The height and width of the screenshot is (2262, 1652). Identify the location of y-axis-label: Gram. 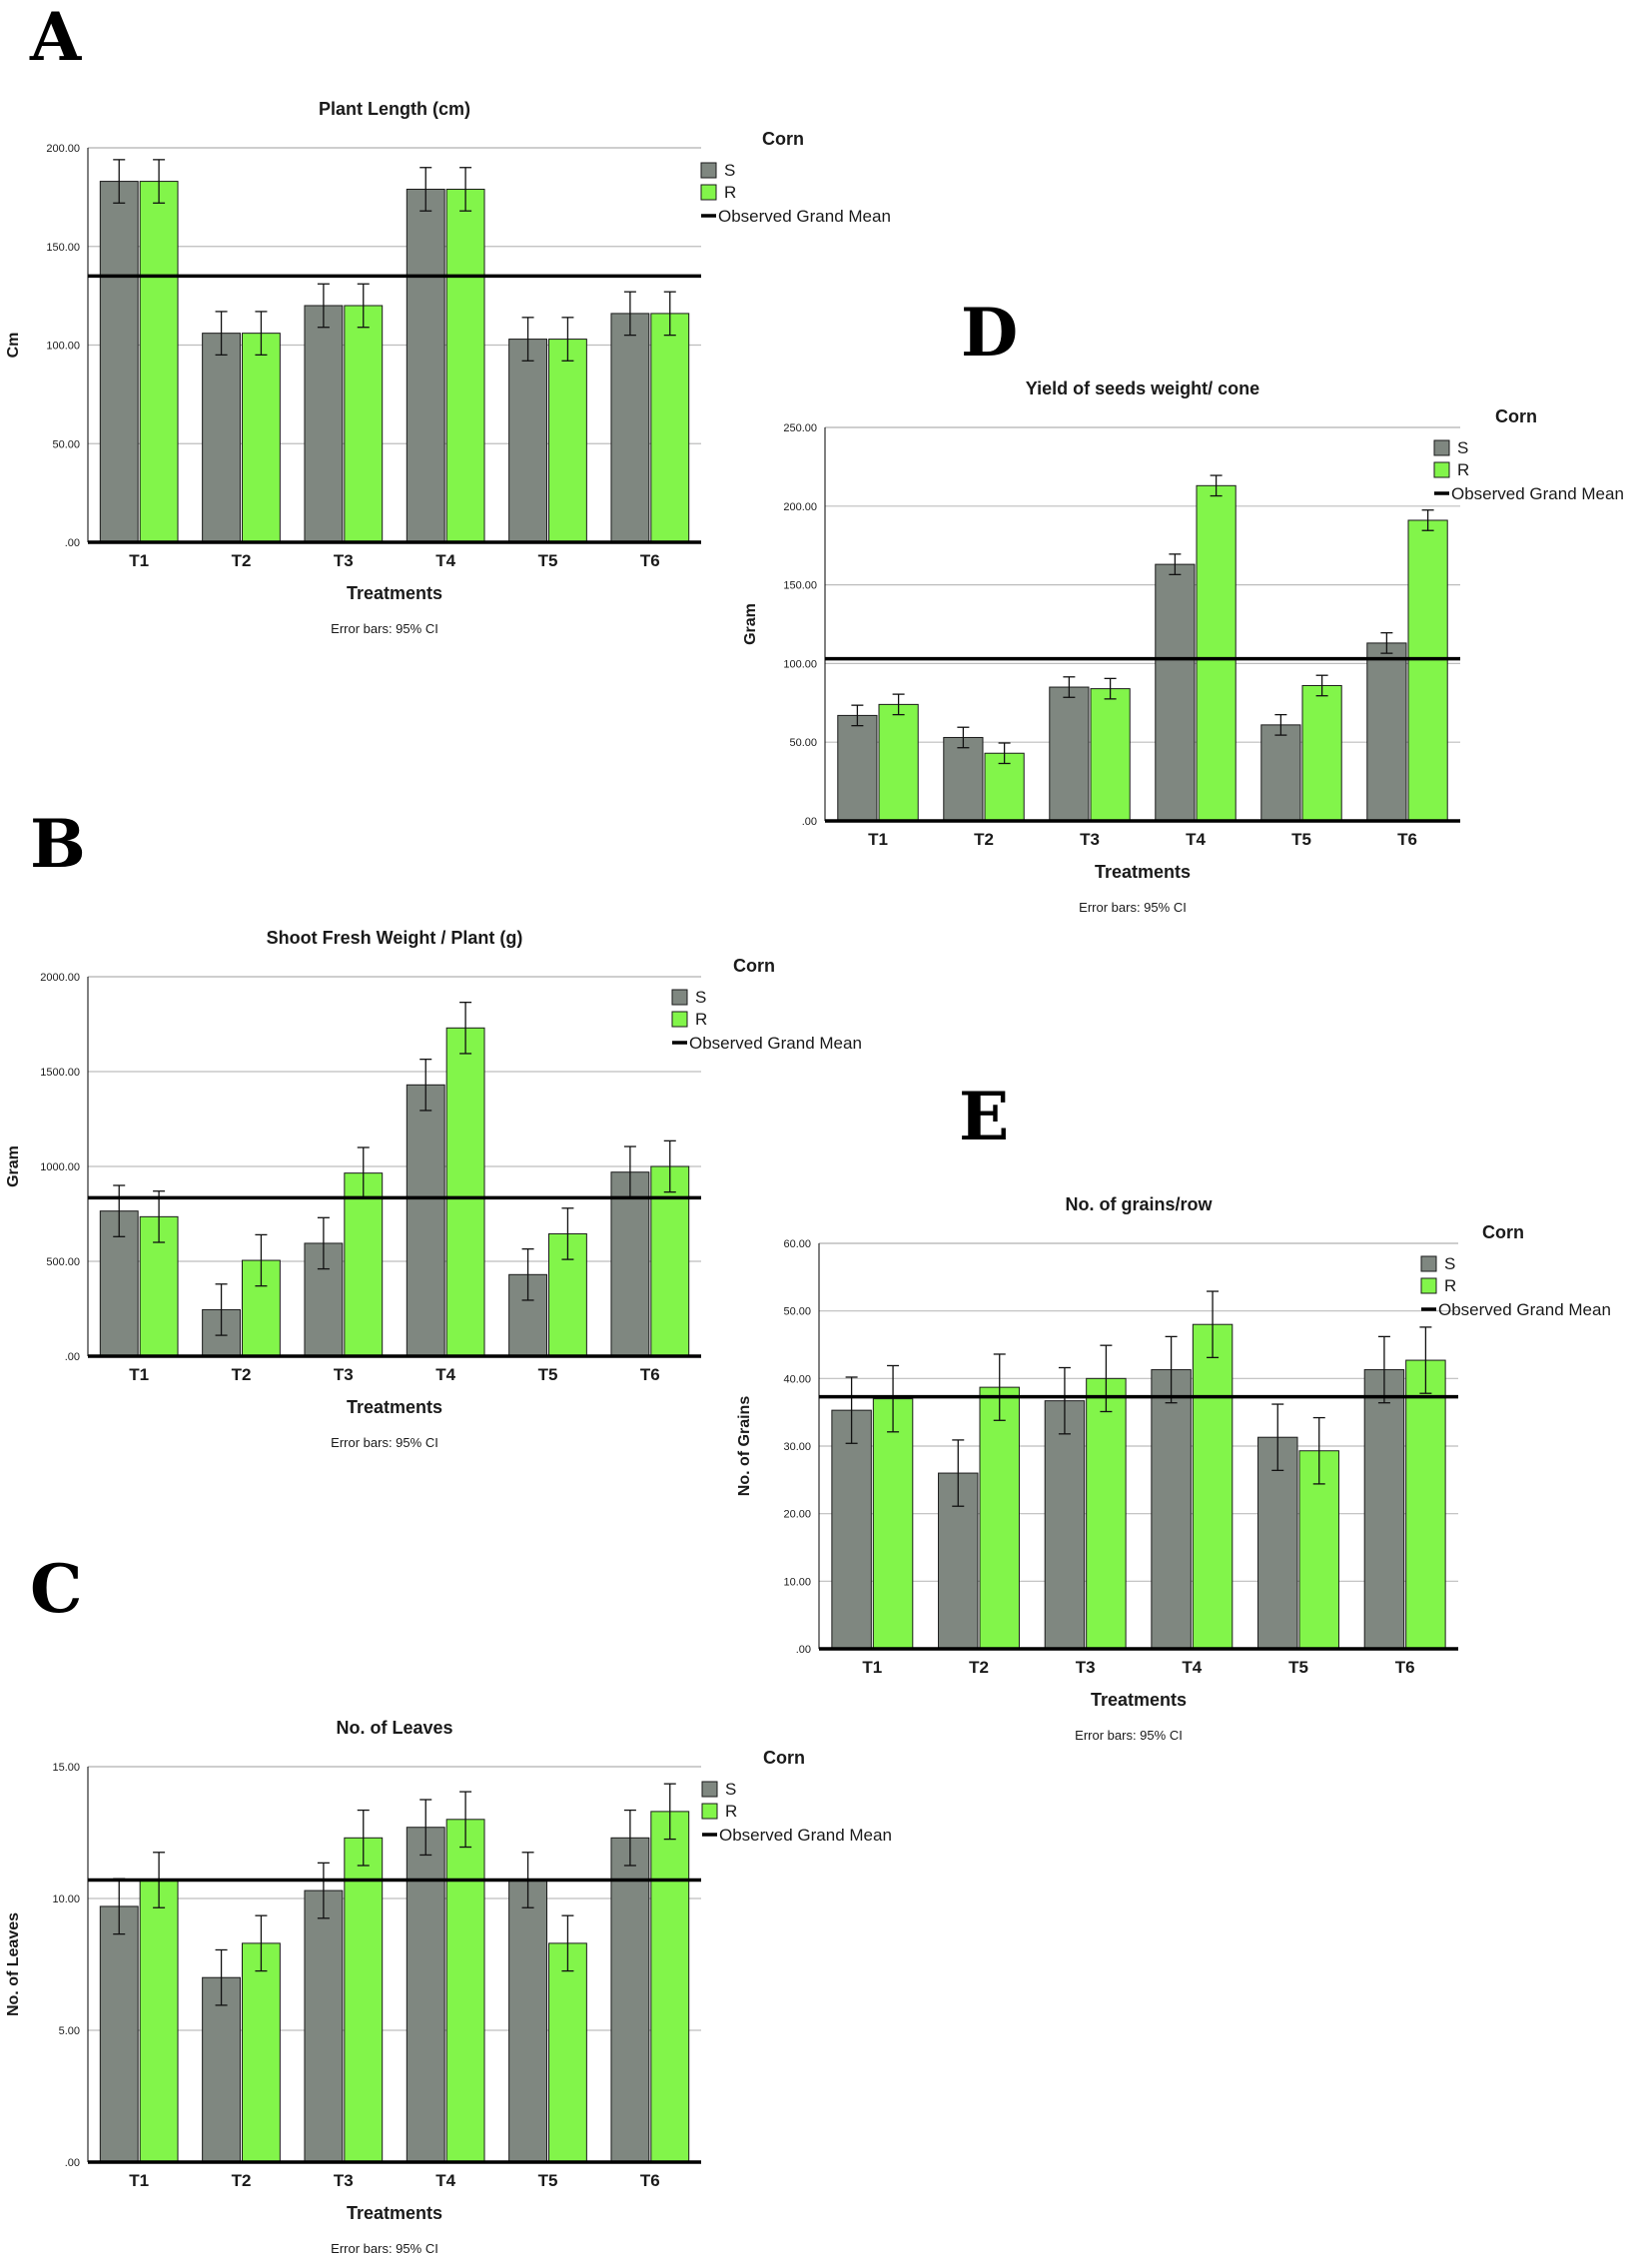
(13, 1166).